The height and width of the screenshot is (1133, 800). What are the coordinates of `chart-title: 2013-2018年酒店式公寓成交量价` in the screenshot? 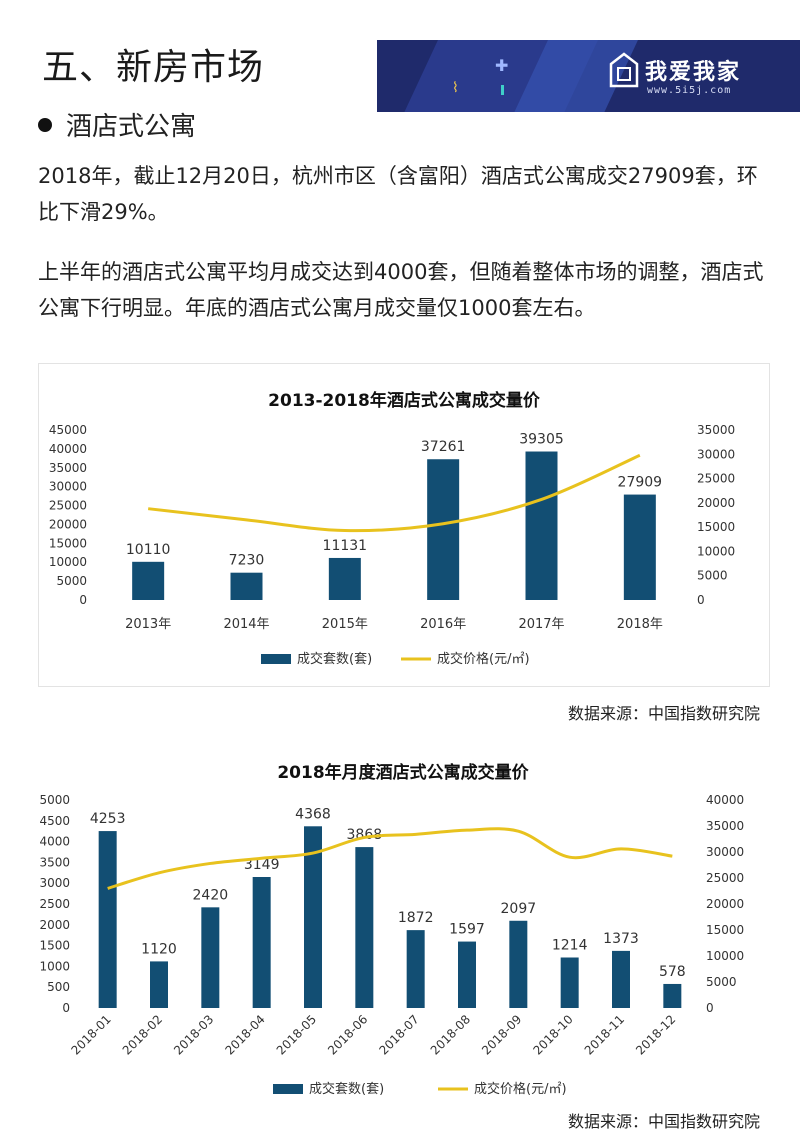 It's located at (404, 401).